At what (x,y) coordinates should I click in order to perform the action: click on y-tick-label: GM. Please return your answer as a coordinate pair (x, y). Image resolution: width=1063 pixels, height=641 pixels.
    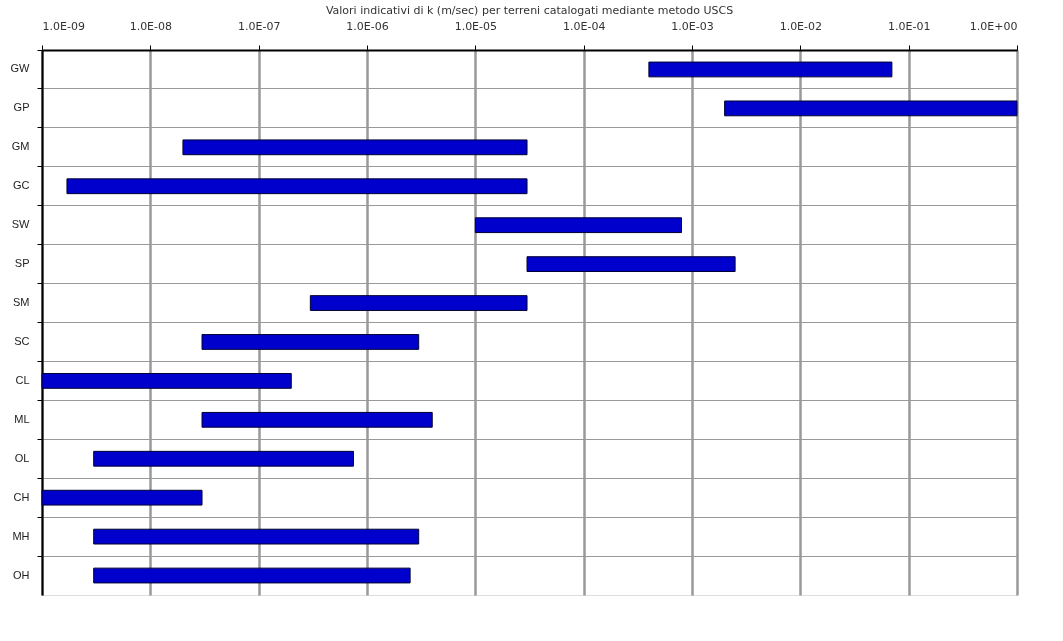
    Looking at the image, I should click on (20, 146).